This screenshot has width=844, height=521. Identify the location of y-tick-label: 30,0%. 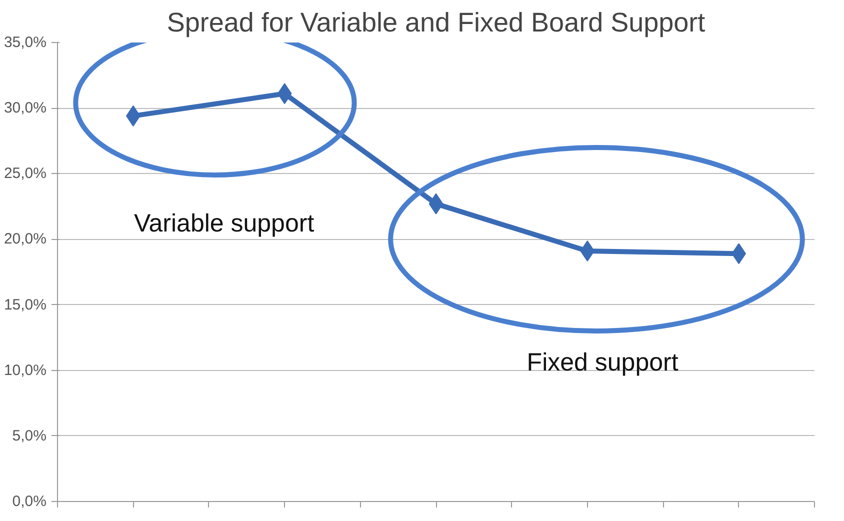
(25, 108).